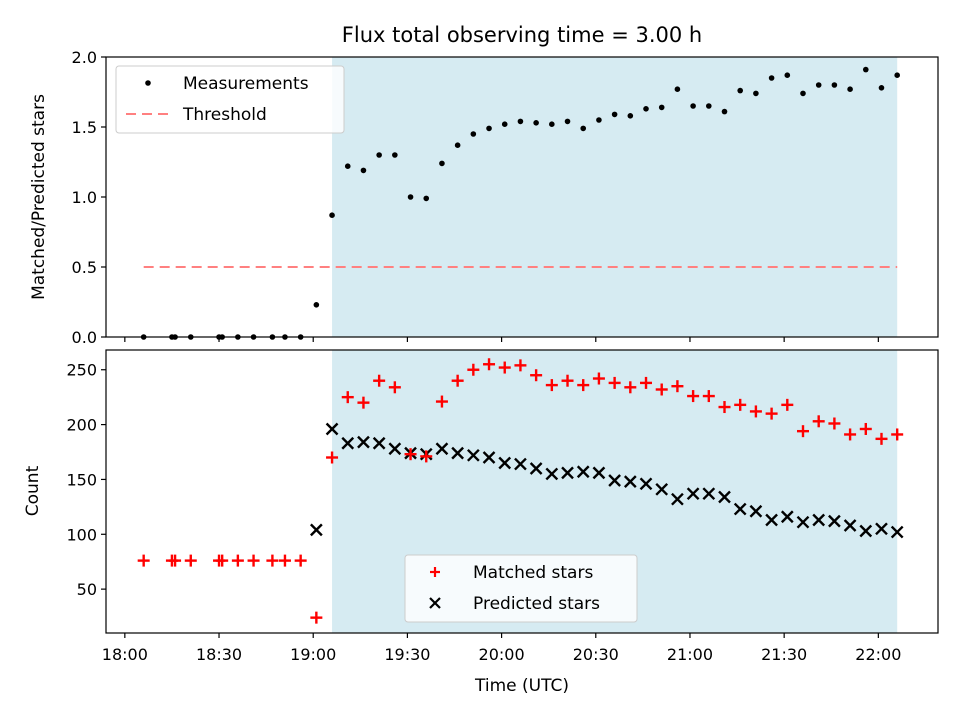  I want to click on x-tick-label: 19:00, so click(313, 654).